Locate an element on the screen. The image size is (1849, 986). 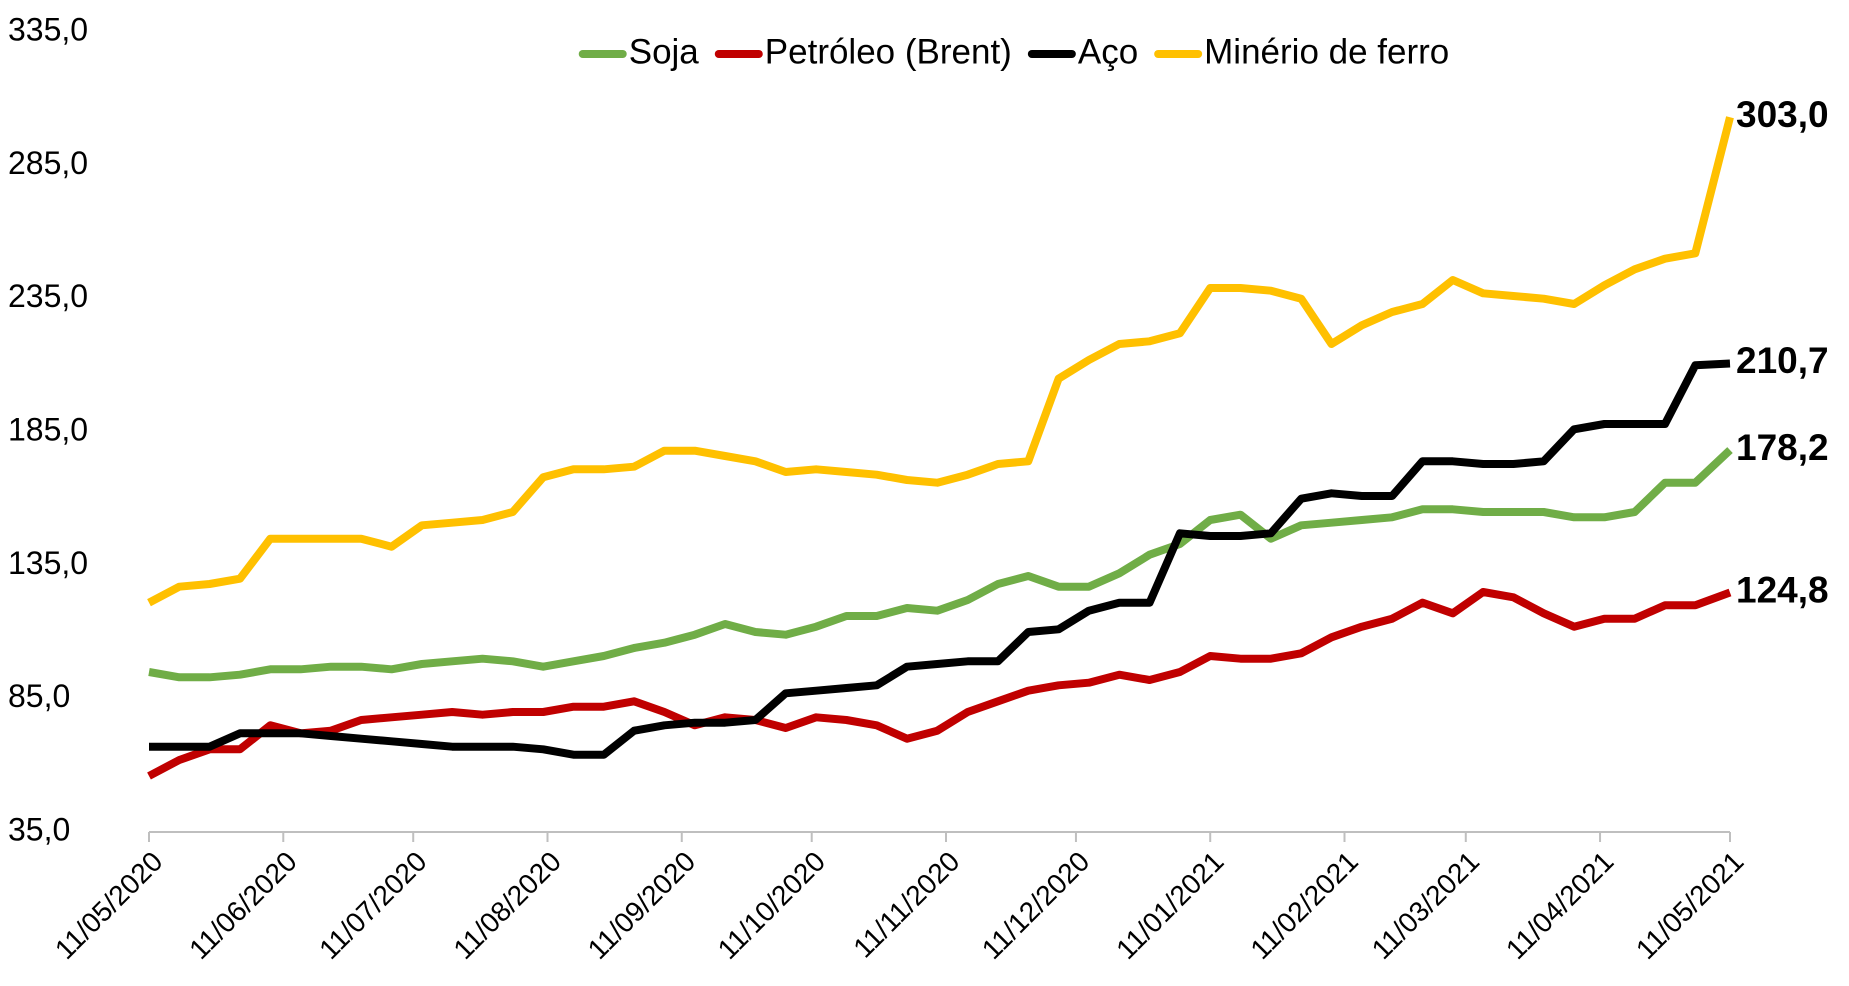
y-tick-label: 235,0 is located at coordinates (48, 296).